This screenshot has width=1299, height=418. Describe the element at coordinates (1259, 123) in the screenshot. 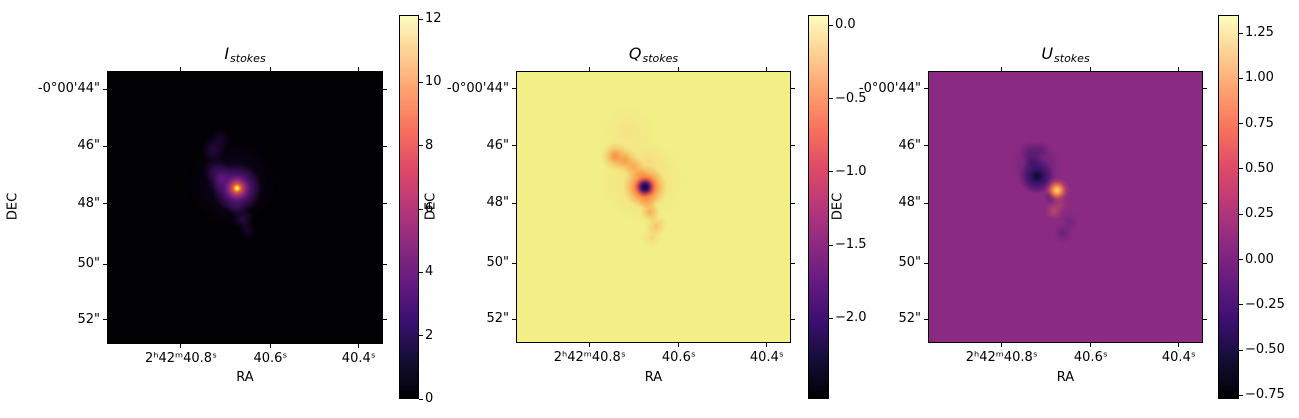

I see `colorbar-tick-label: 0.75` at that location.